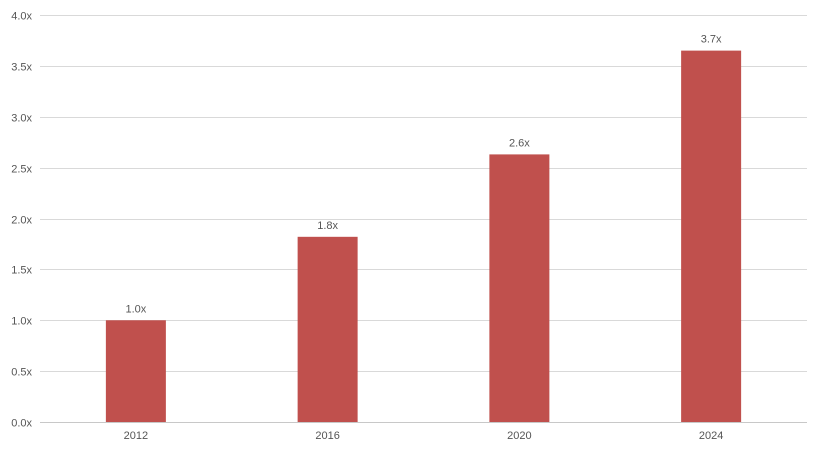  What do you see at coordinates (519, 436) in the screenshot?
I see `x-tick-label-2020: 2020` at bounding box center [519, 436].